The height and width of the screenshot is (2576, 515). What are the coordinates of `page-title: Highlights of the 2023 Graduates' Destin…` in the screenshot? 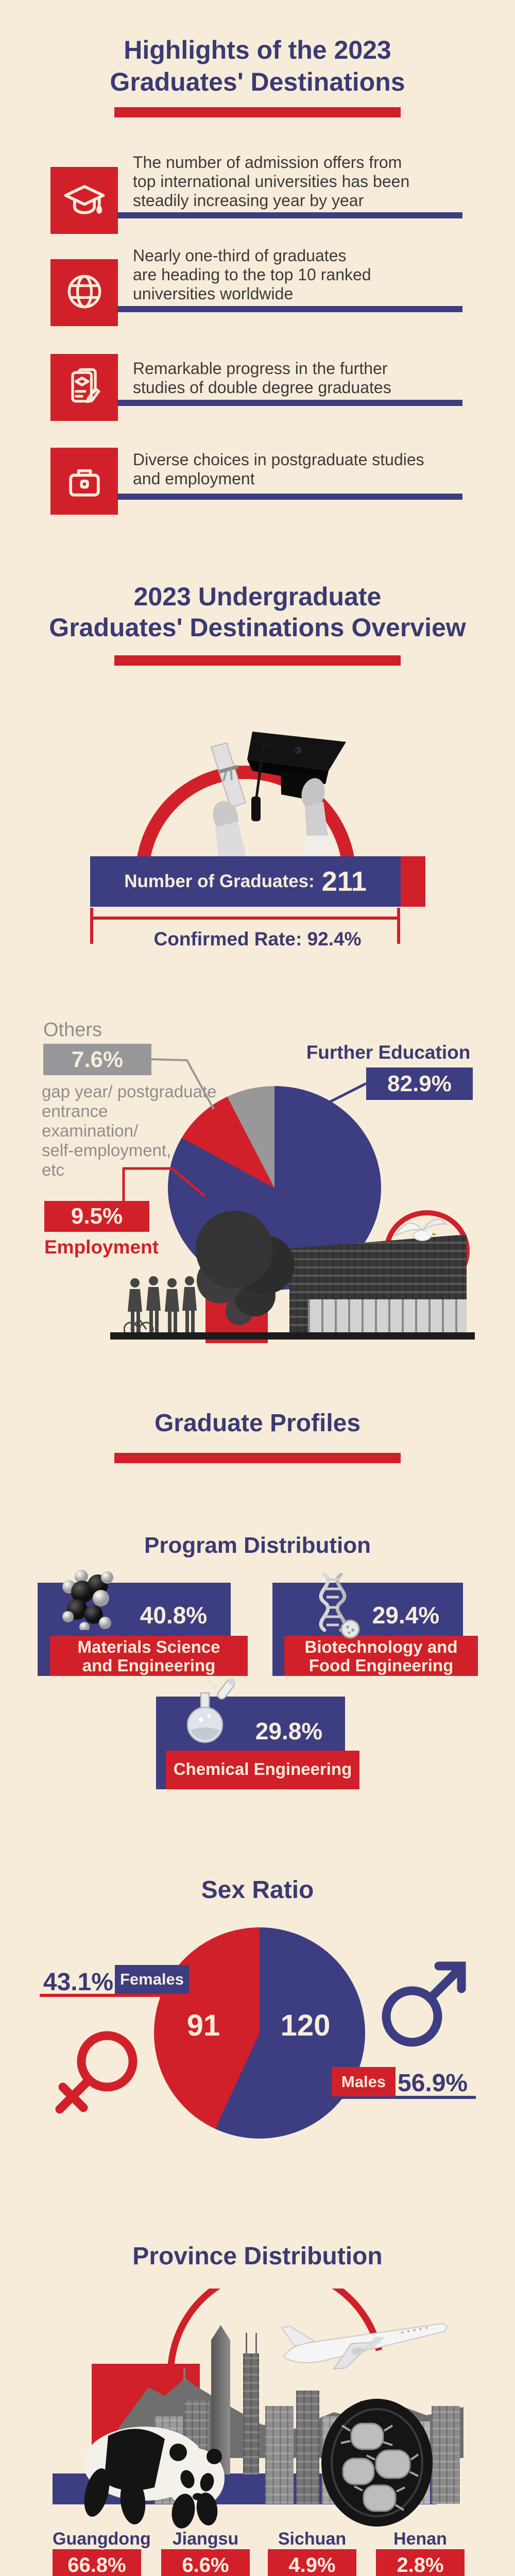 It's located at (257, 66).